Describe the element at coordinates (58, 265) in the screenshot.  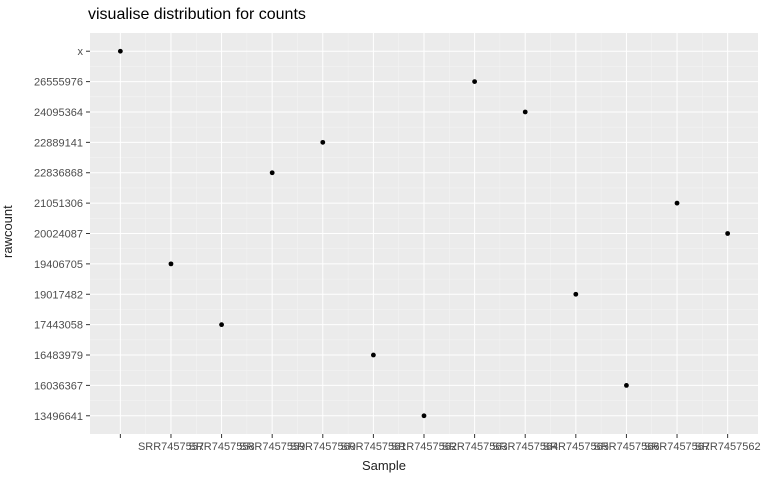
I see `y-tick-label: 19406705` at that location.